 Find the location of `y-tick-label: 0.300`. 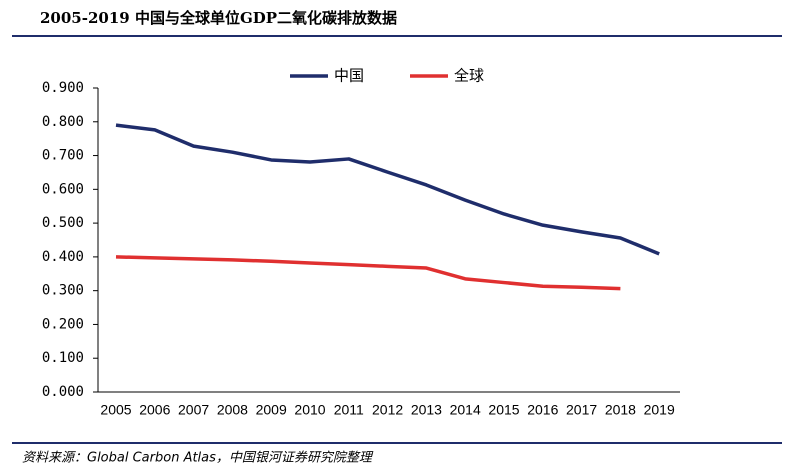

y-tick-label: 0.300 is located at coordinates (63, 291).